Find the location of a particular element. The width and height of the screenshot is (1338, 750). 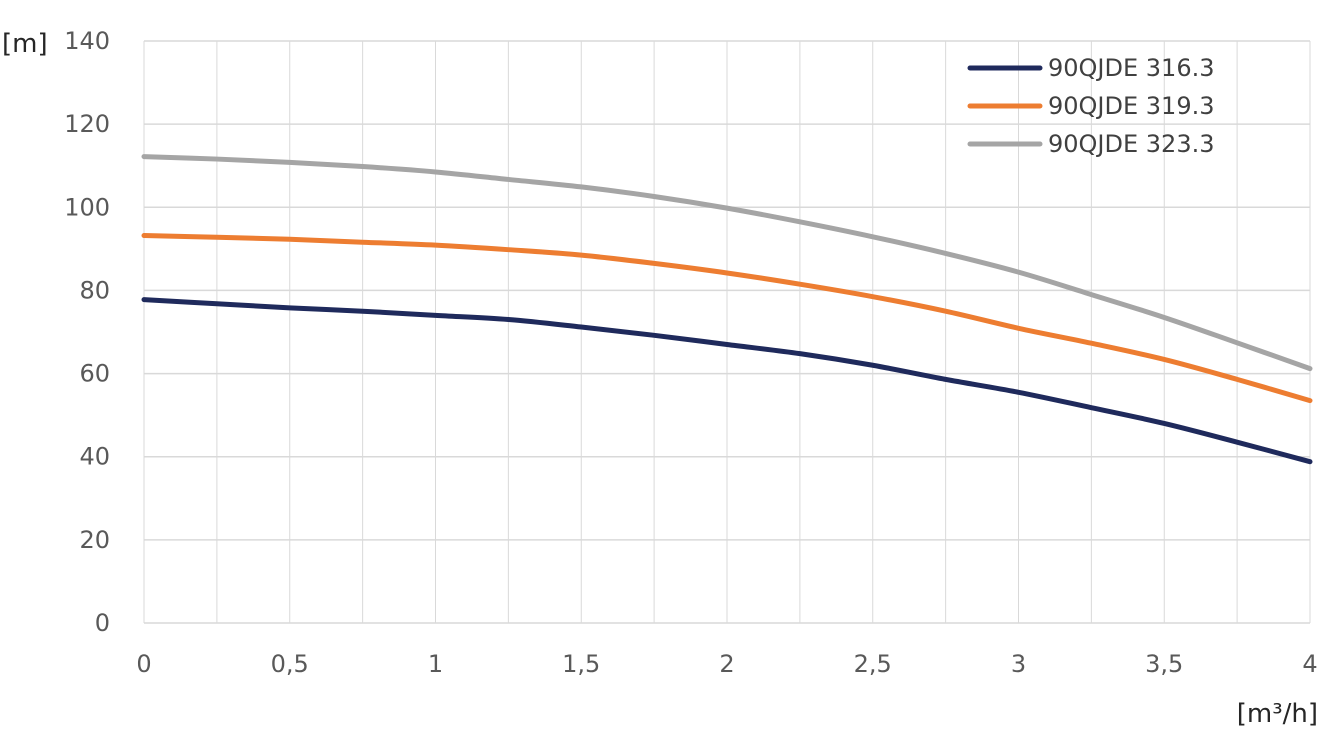

x-tick-label: 4 is located at coordinates (1309, 664).